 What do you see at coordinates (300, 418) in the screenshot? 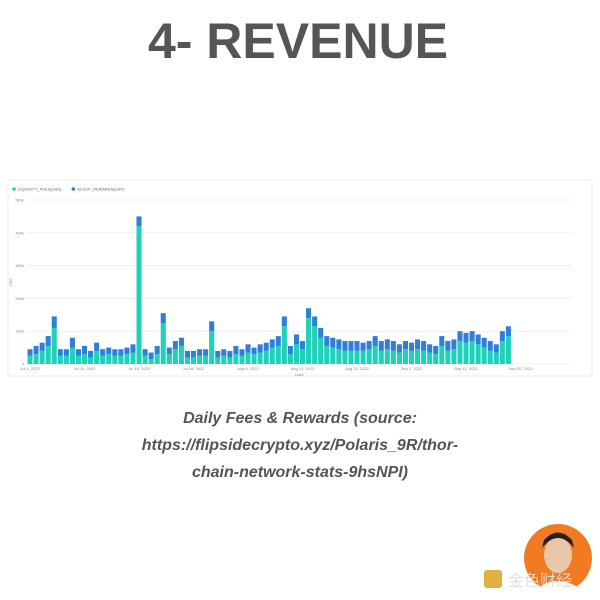
I see `caption-line: Daily Fees & Rewards (source:` at bounding box center [300, 418].